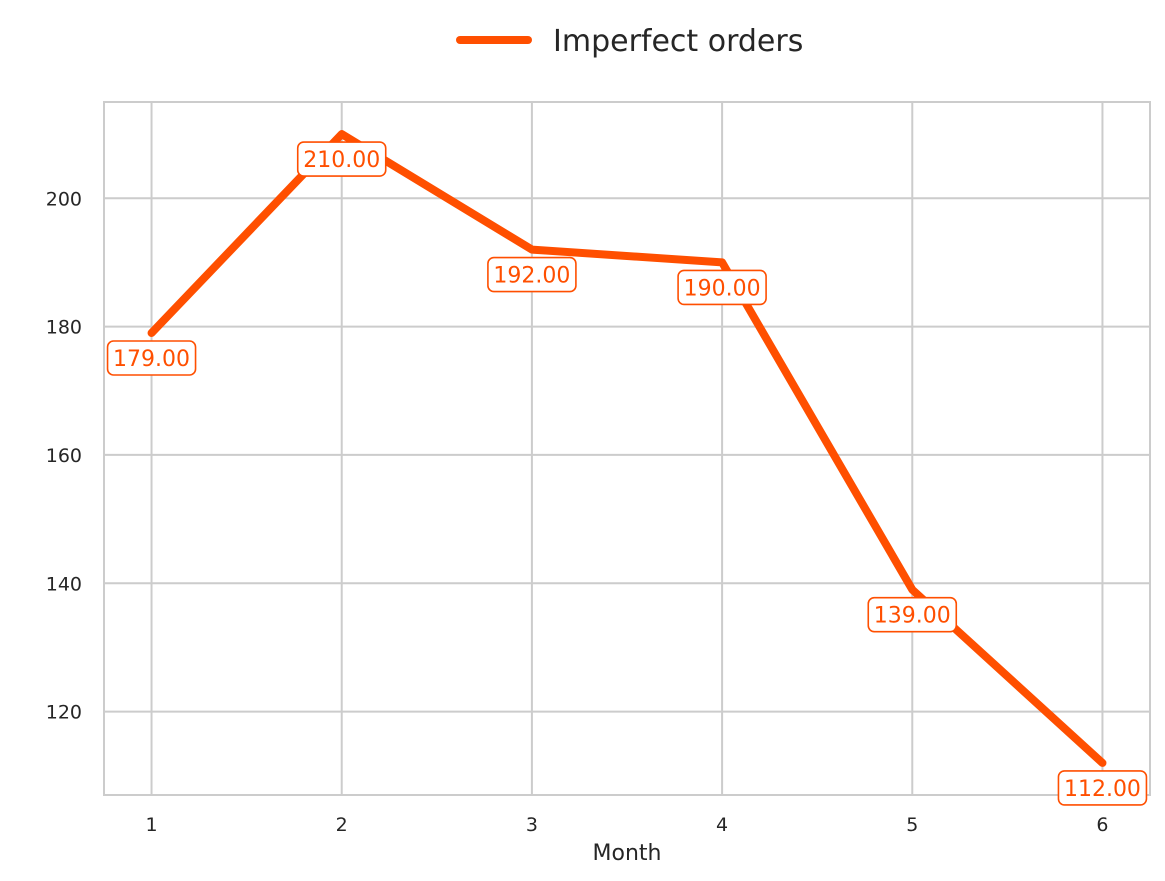  I want to click on data-label-text: 210.00, so click(341, 160).